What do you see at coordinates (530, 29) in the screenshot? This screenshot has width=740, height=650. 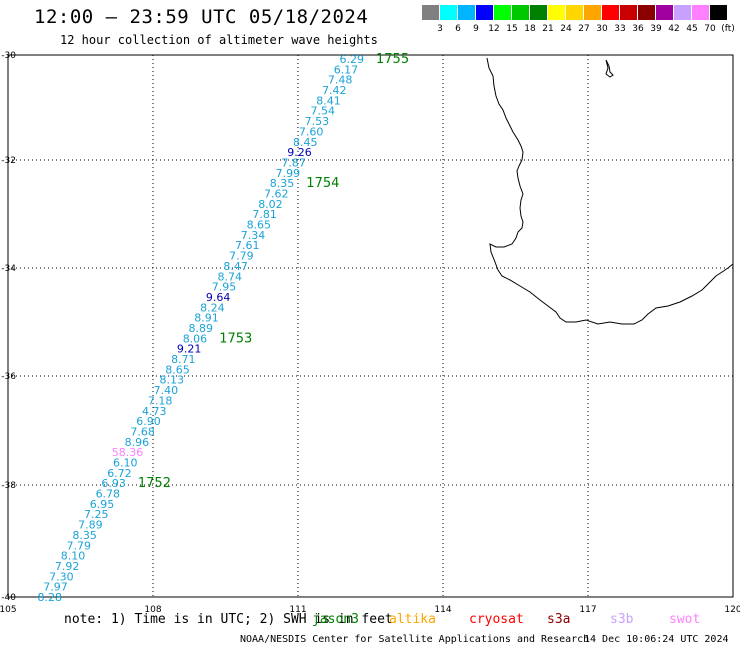 I see `colorbar-label: 18` at bounding box center [530, 29].